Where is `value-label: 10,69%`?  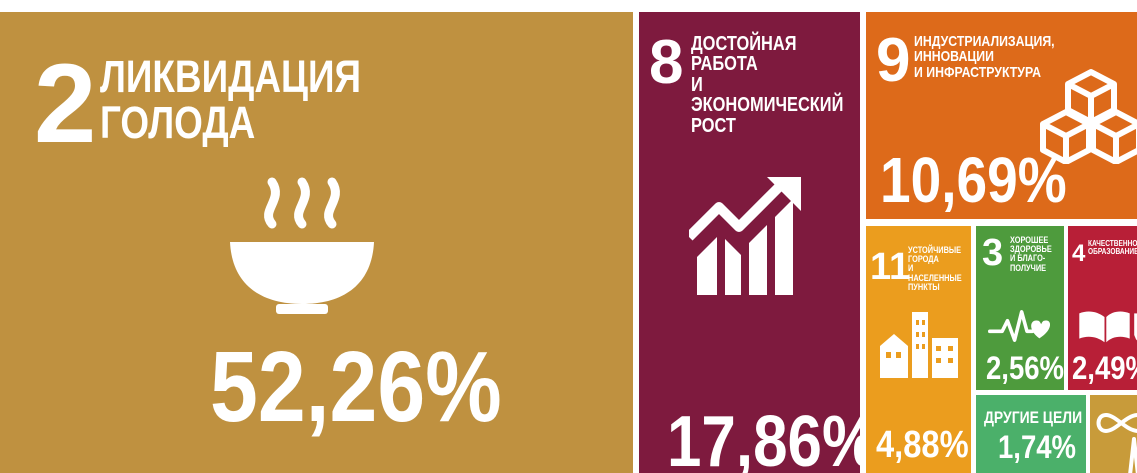
value-label: 10,69% is located at coordinates (973, 180).